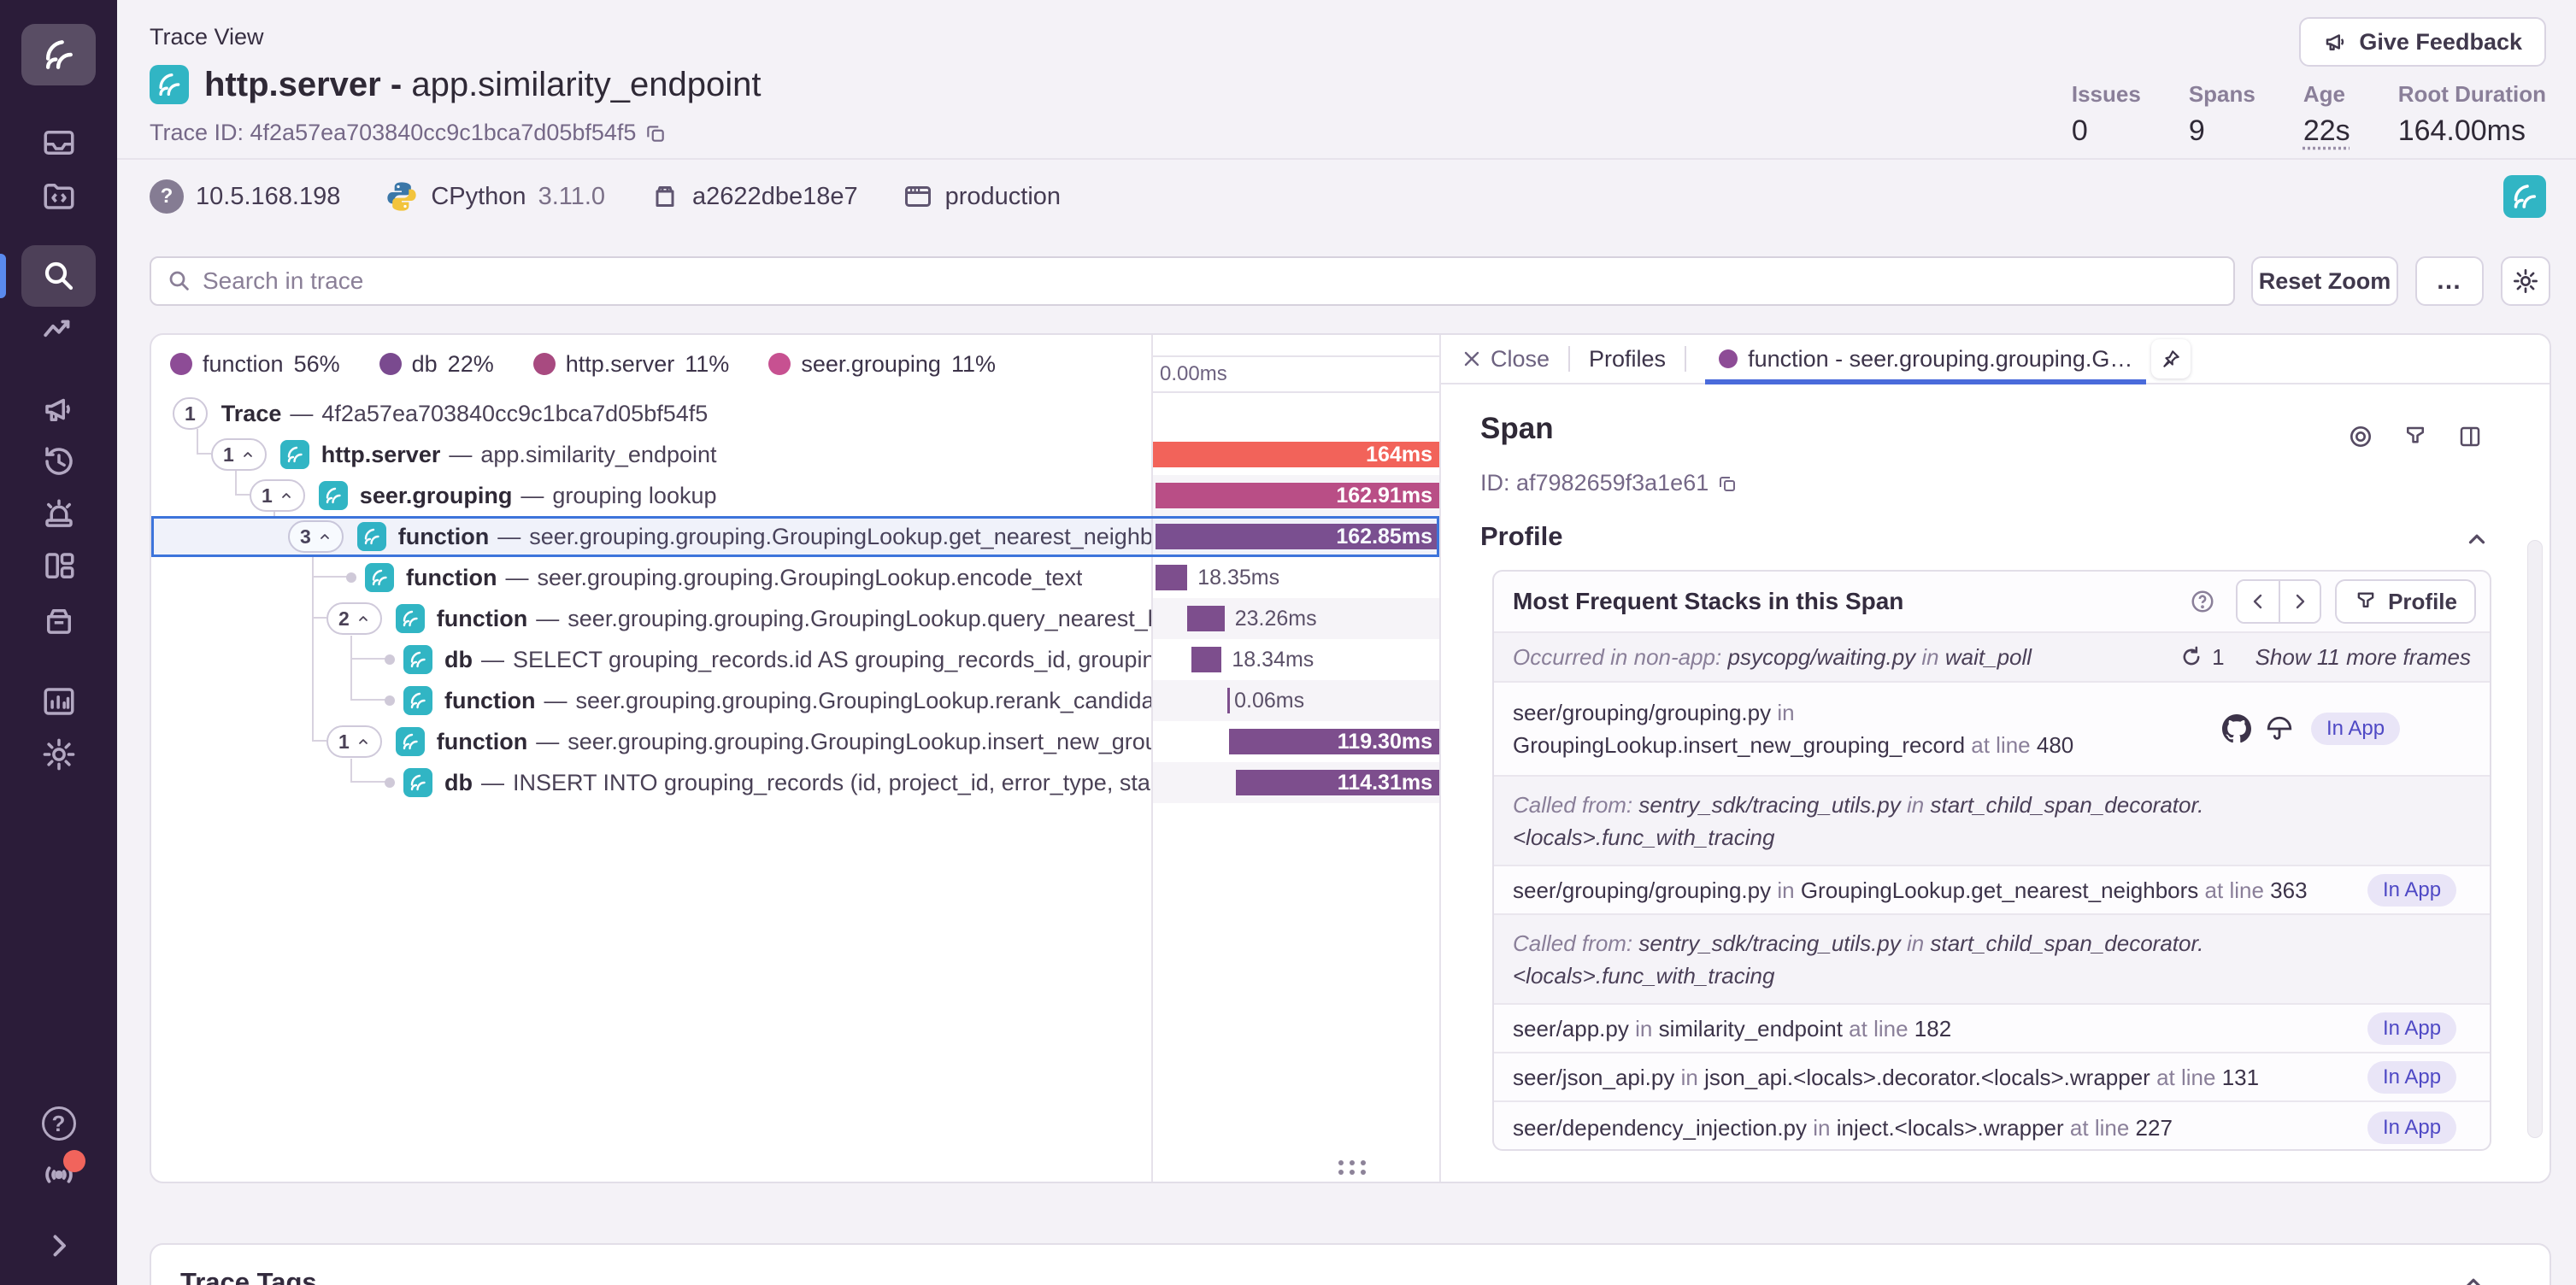 This screenshot has width=2576, height=1285. Describe the element at coordinates (1210, 281) in the screenshot. I see `search-input` at that location.